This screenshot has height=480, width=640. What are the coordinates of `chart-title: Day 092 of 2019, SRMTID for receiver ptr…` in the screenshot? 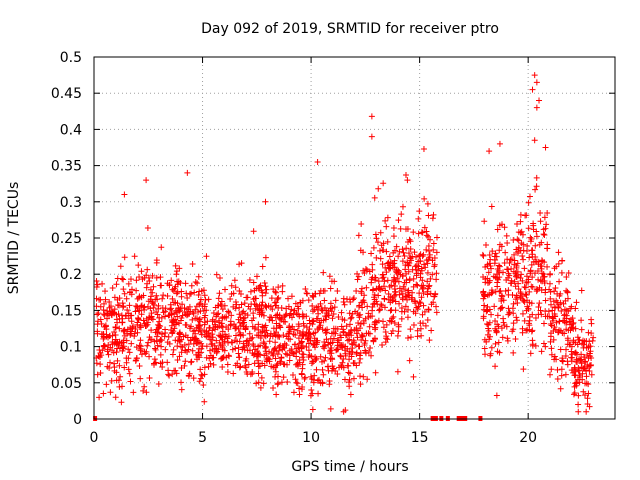 It's located at (350, 29).